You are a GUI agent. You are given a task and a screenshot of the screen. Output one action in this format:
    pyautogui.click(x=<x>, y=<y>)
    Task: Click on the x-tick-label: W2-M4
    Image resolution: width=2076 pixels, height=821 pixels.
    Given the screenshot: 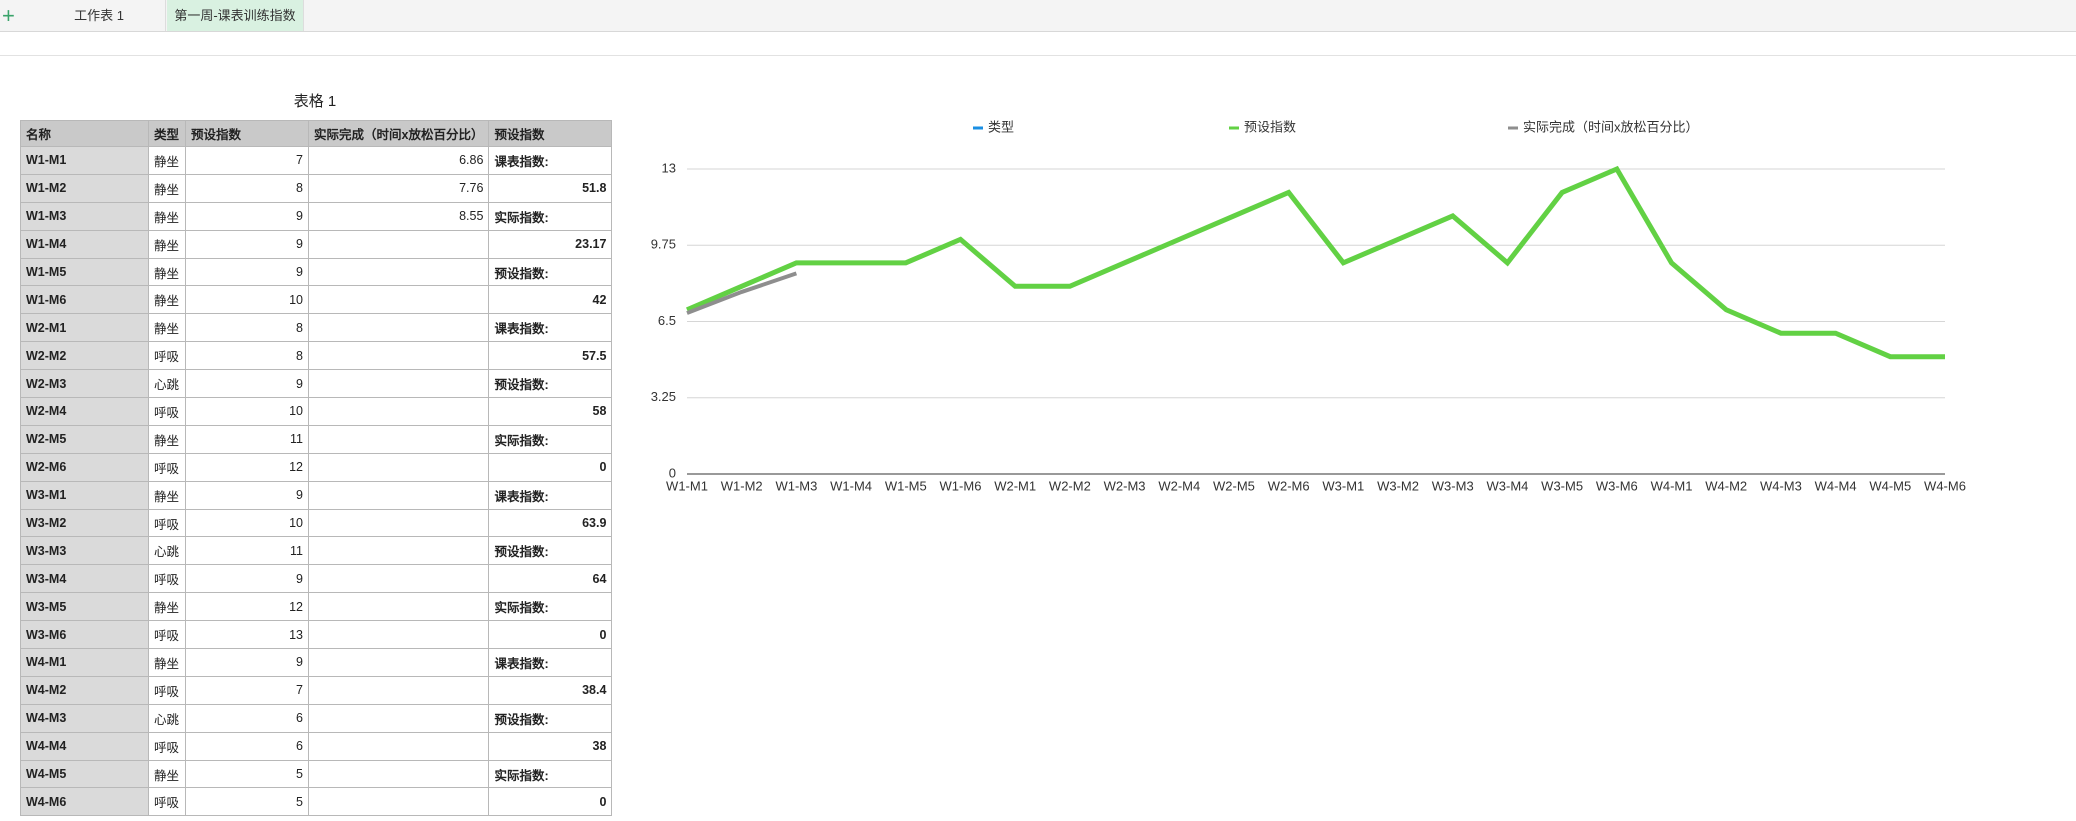 What is the action you would take?
    pyautogui.click(x=1179, y=485)
    